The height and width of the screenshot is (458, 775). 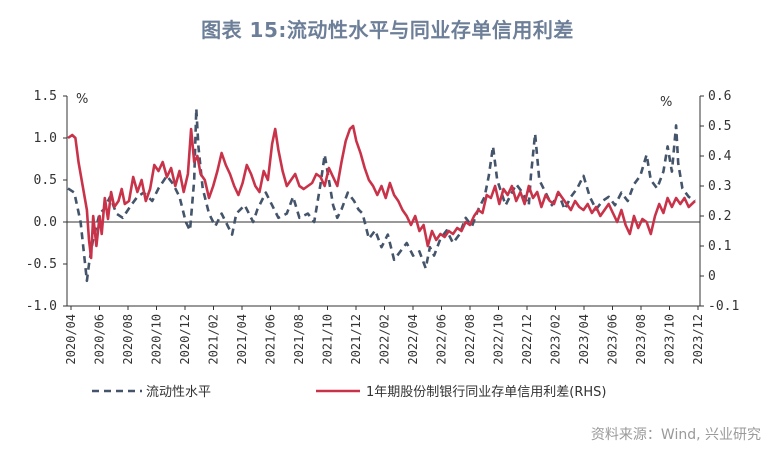 What do you see at coordinates (214, 339) in the screenshot?
I see `x-tick-label: 2021/02` at bounding box center [214, 339].